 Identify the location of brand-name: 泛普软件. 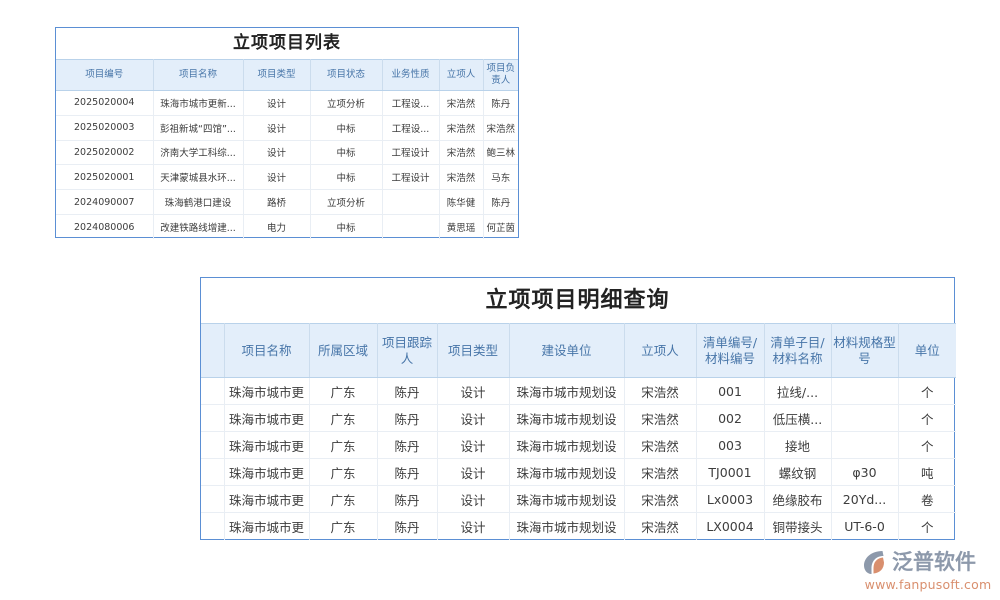
(934, 561).